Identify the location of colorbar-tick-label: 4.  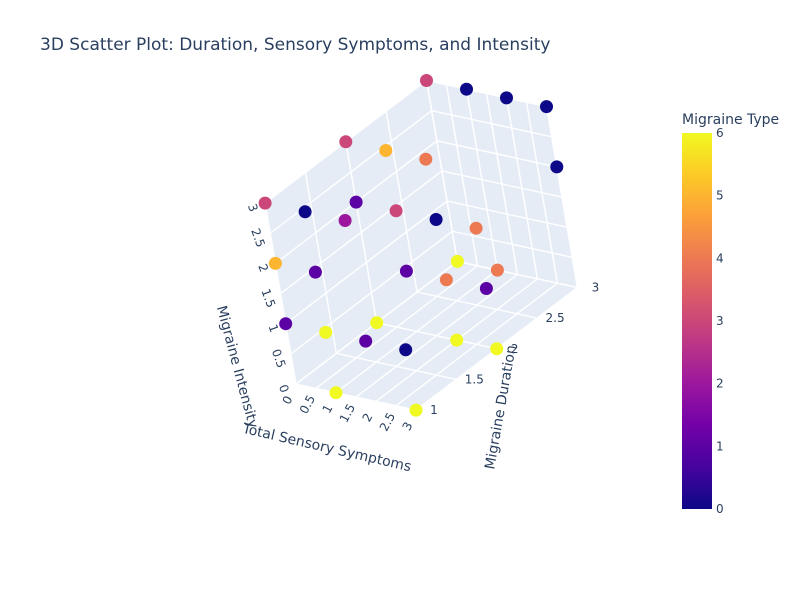
(720, 258).